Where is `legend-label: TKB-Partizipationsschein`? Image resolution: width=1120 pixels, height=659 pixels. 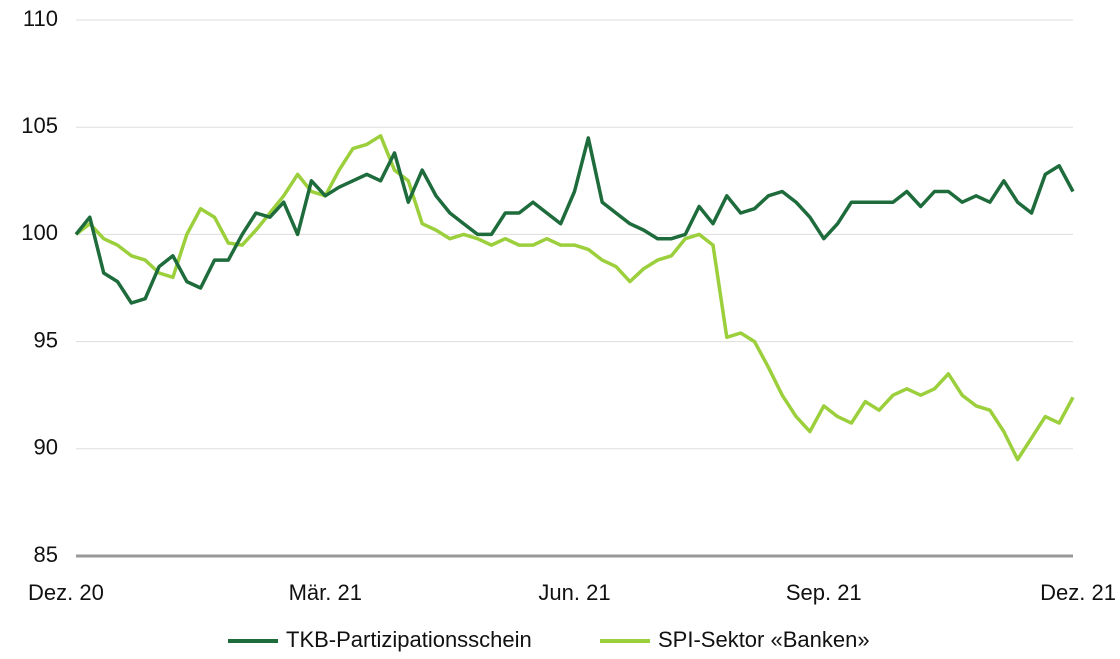 legend-label: TKB-Partizipationsschein is located at coordinates (409, 639).